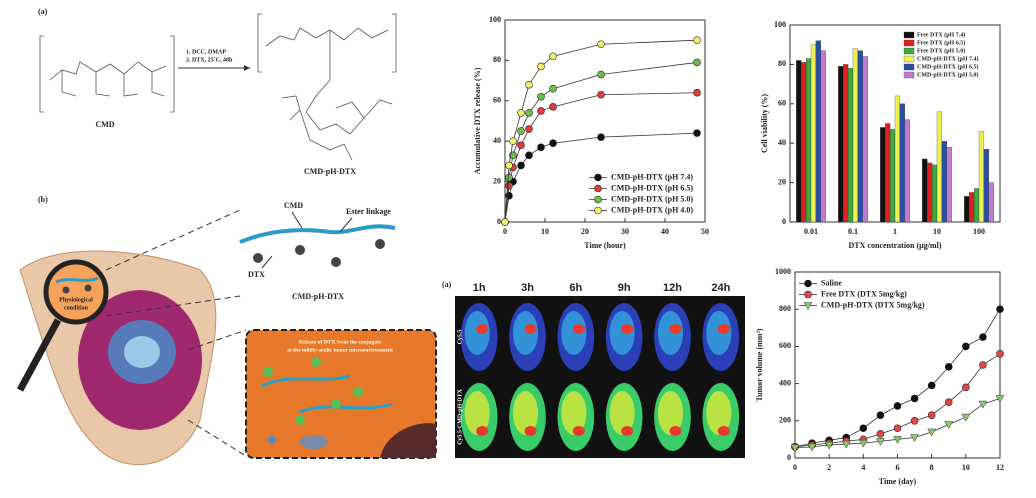 The width and height of the screenshot is (1036, 498). I want to click on legend-label: Free DTX (pH 6.5), so click(941, 42).